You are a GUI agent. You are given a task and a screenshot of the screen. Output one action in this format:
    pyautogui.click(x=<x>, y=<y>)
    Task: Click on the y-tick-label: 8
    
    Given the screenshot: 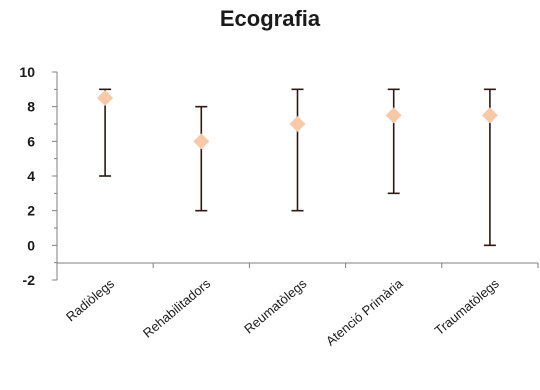 What is the action you would take?
    pyautogui.click(x=31, y=107)
    